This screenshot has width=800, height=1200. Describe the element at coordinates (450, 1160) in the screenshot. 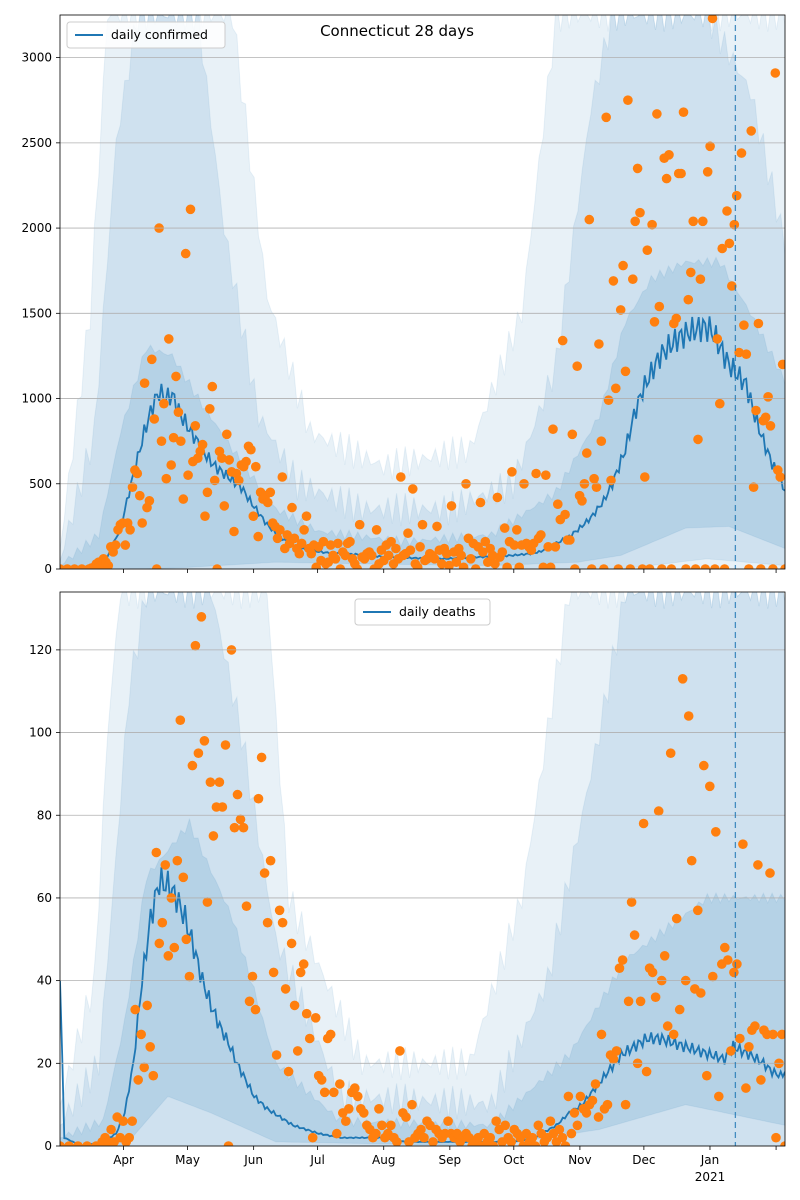

I see `x-tick-label: Sep` at that location.